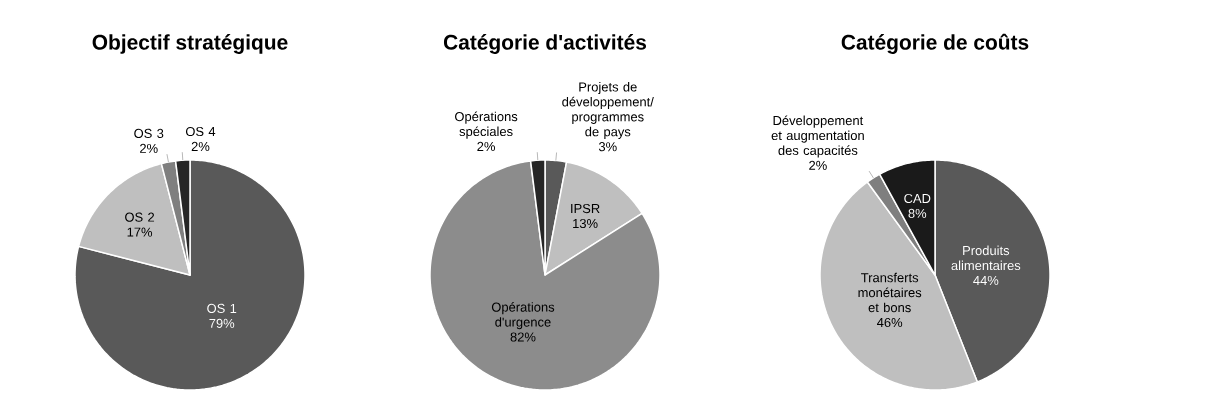 This screenshot has height=403, width=1210. I want to click on slice-label: Projets de développement/ programmes de pays, so click(608, 110).